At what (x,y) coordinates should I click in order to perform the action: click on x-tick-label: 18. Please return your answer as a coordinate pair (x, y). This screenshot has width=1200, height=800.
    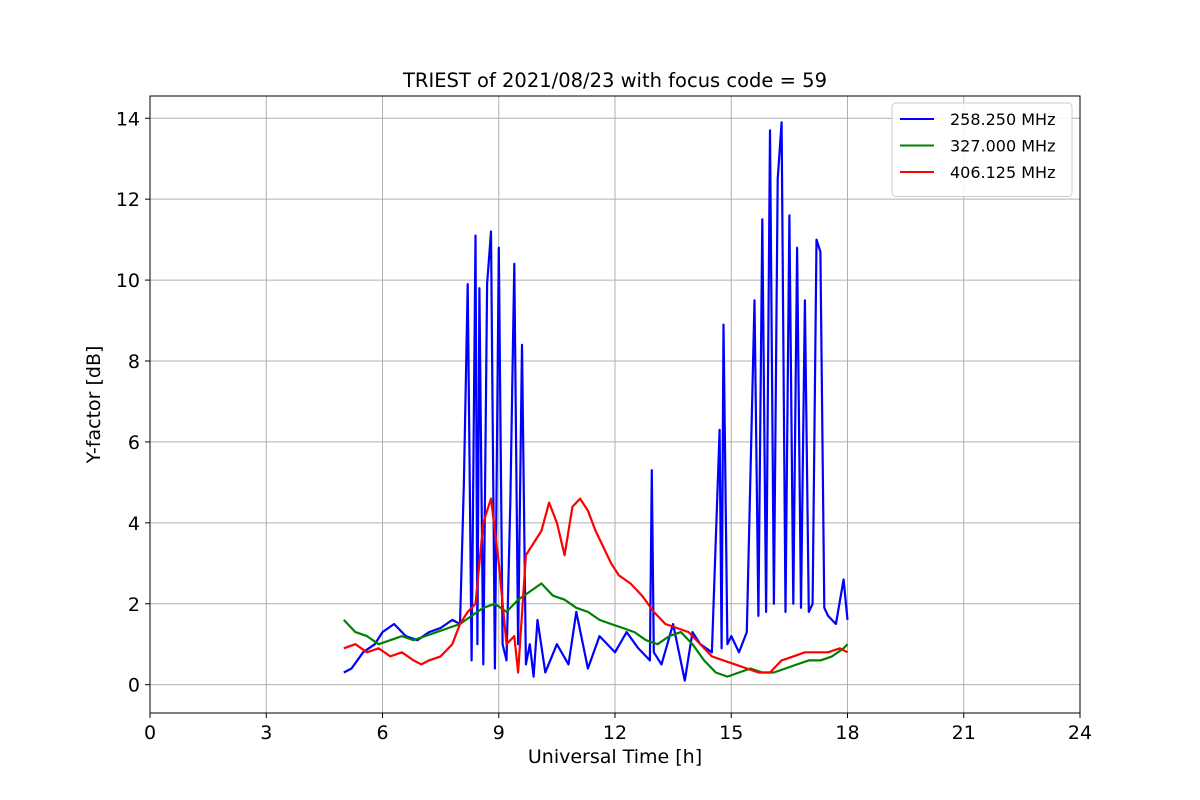
    Looking at the image, I should click on (847, 733).